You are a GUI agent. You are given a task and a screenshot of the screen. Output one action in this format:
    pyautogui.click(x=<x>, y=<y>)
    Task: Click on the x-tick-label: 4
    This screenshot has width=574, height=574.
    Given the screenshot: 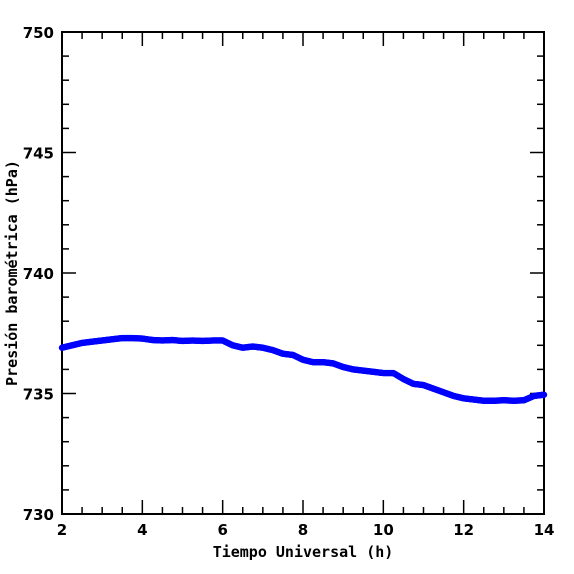 What is the action you would take?
    pyautogui.click(x=142, y=530)
    